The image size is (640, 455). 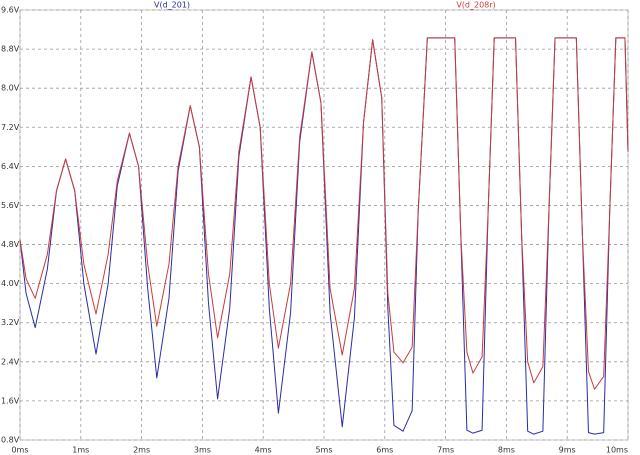 I want to click on x-tick-label: 8ms, so click(x=506, y=450).